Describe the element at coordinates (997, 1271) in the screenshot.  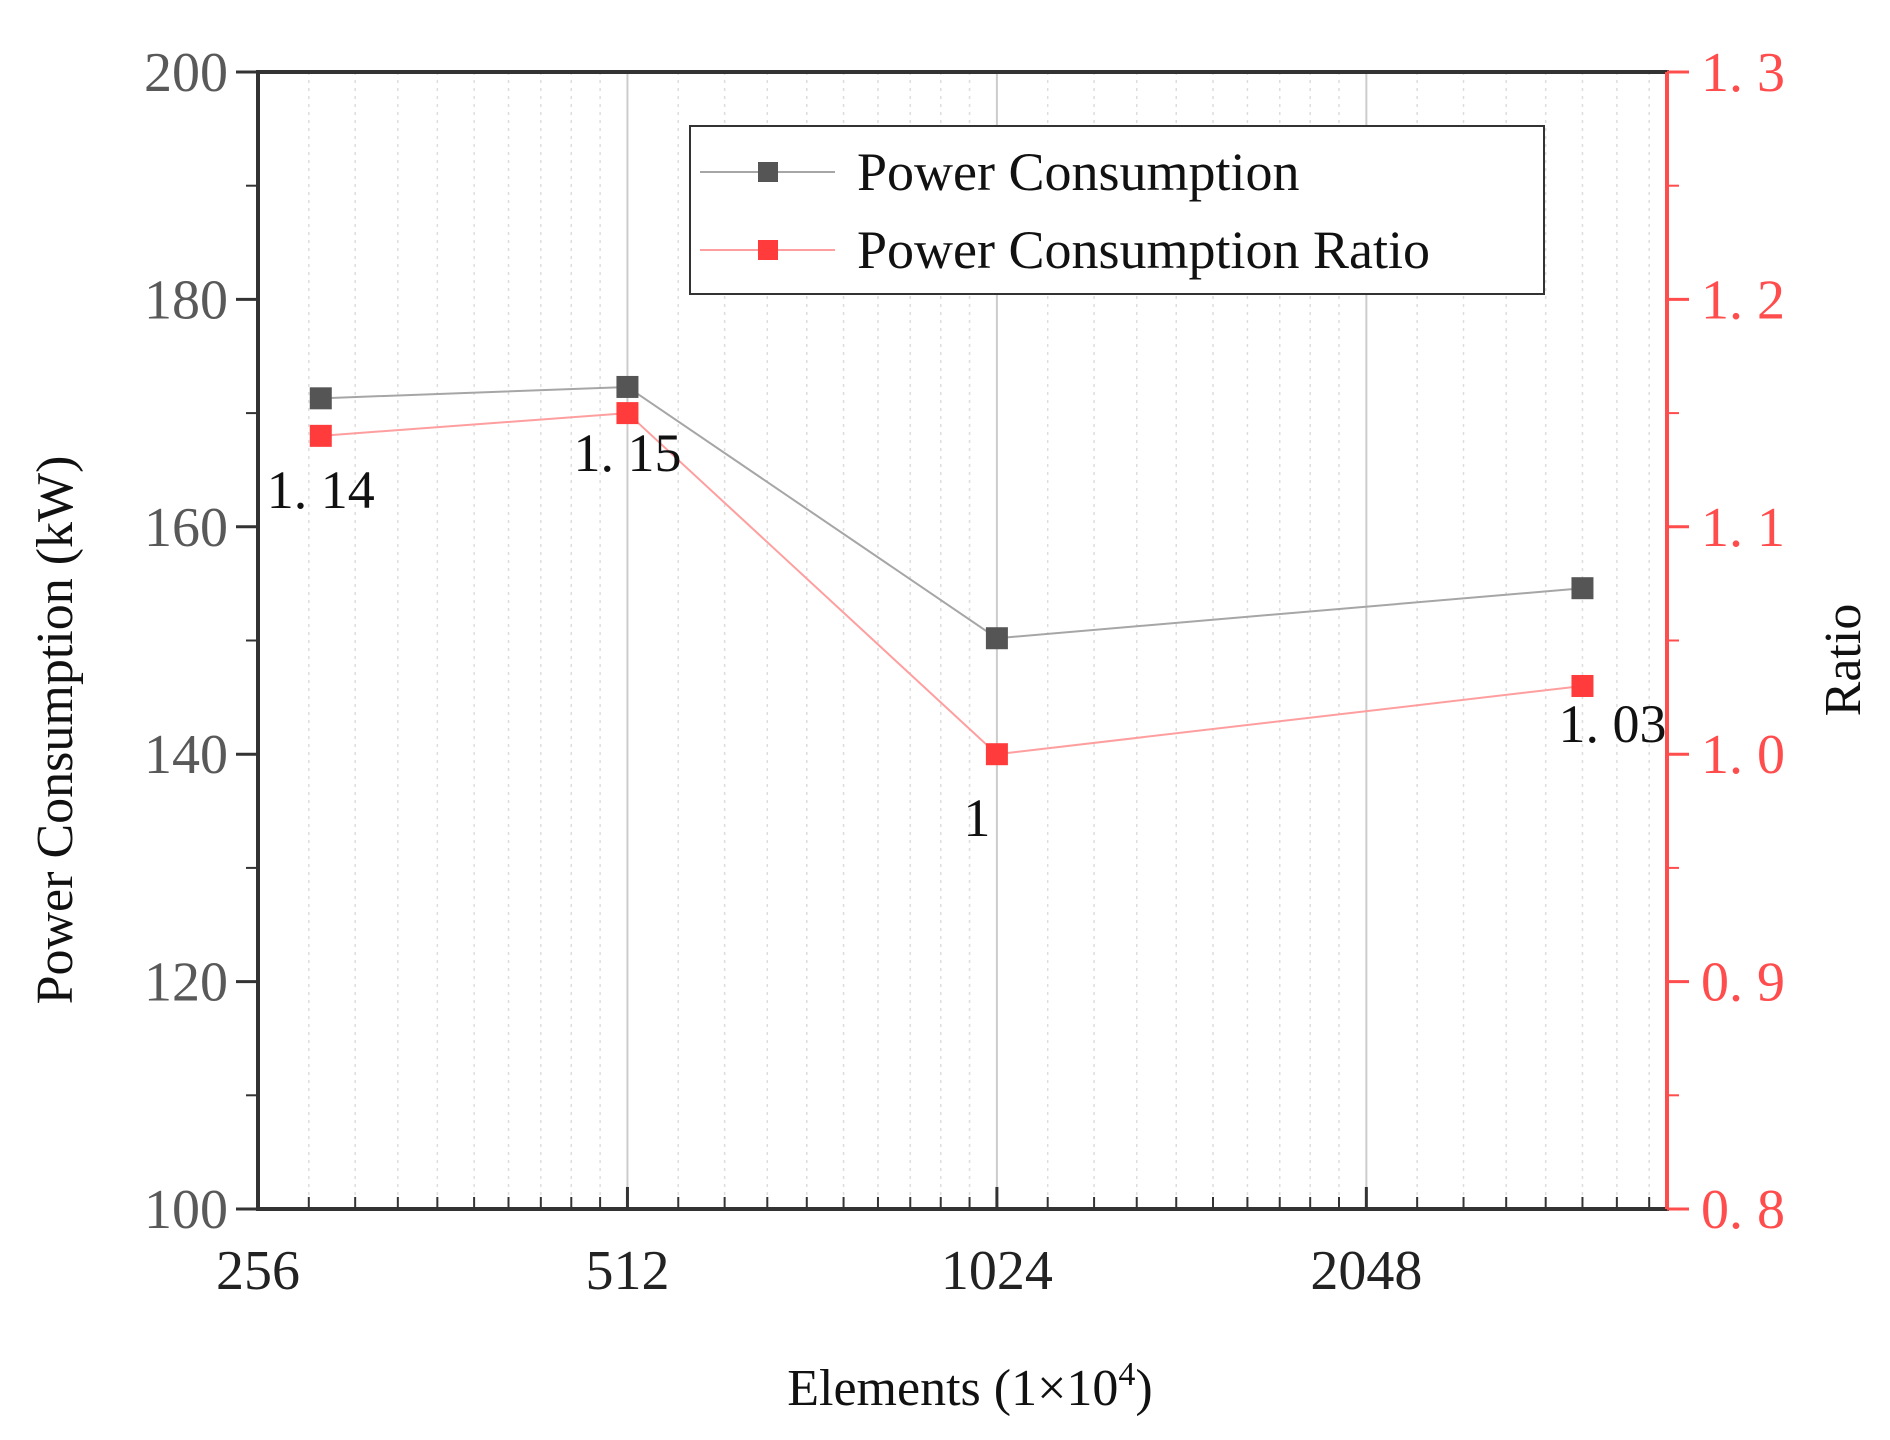
I see `x-tick-label: 1024` at that location.